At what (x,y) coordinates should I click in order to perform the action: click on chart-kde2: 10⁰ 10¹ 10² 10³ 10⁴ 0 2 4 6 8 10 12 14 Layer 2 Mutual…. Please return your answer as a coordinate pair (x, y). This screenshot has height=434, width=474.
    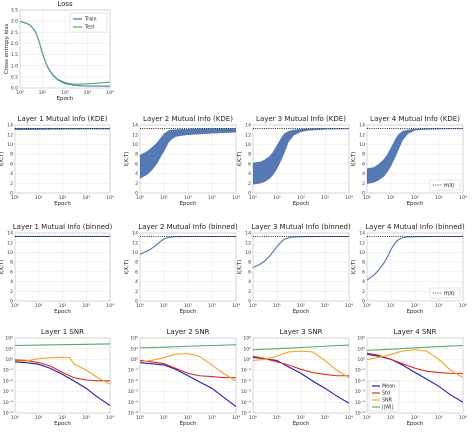
    Looking at the image, I should click on (182, 161).